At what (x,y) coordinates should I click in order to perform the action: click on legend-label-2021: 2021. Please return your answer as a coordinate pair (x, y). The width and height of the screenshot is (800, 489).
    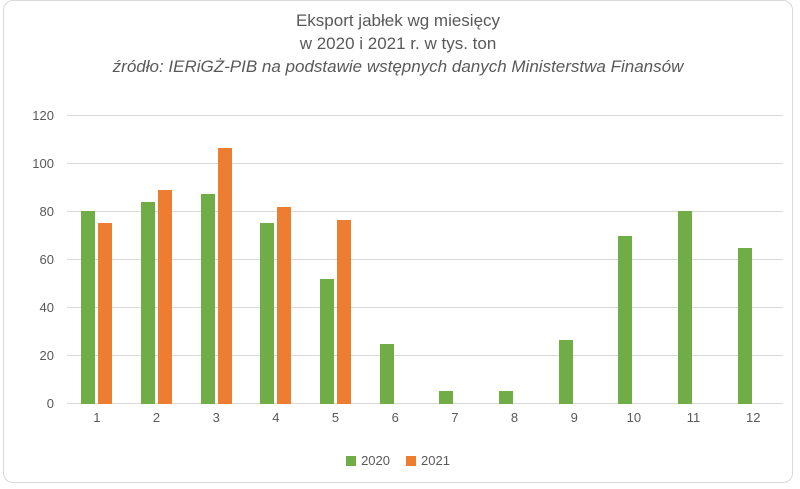
    Looking at the image, I should click on (435, 460).